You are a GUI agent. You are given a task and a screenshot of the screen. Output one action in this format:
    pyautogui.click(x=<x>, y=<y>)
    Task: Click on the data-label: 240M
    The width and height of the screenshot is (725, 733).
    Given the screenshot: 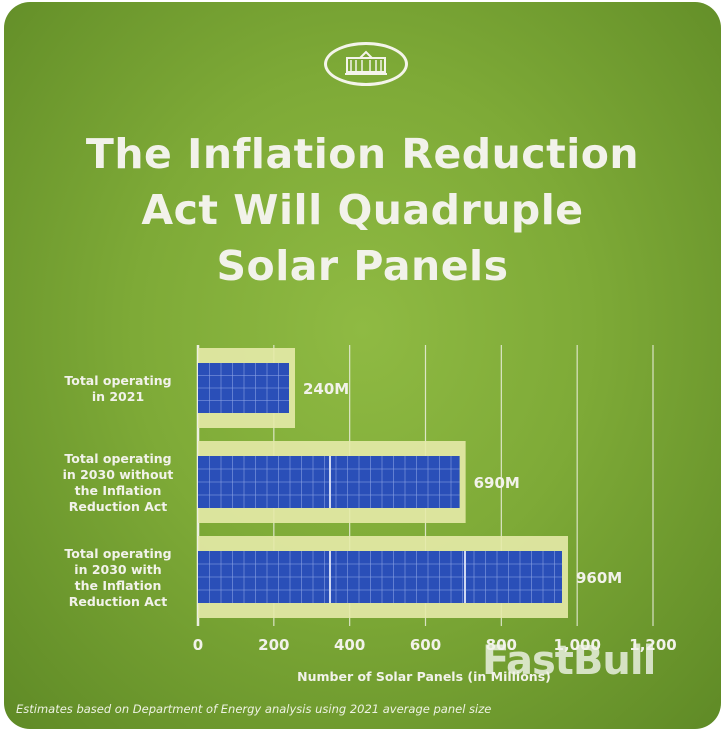 What is the action you would take?
    pyautogui.click(x=326, y=389)
    